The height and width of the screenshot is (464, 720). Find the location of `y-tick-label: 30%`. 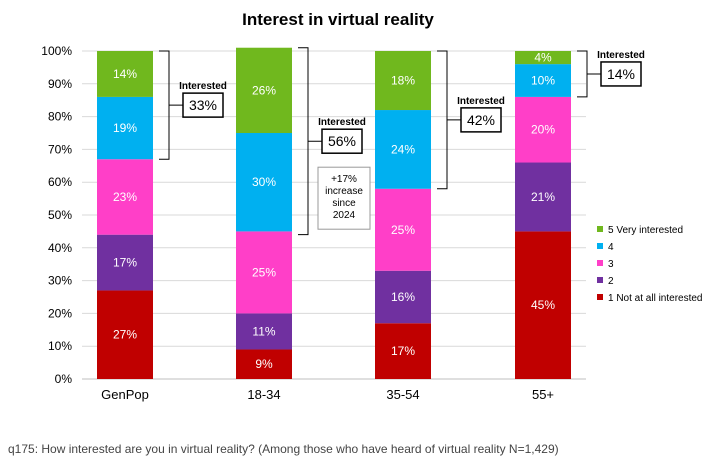

y-tick-label: 30% is located at coordinates (60, 281).